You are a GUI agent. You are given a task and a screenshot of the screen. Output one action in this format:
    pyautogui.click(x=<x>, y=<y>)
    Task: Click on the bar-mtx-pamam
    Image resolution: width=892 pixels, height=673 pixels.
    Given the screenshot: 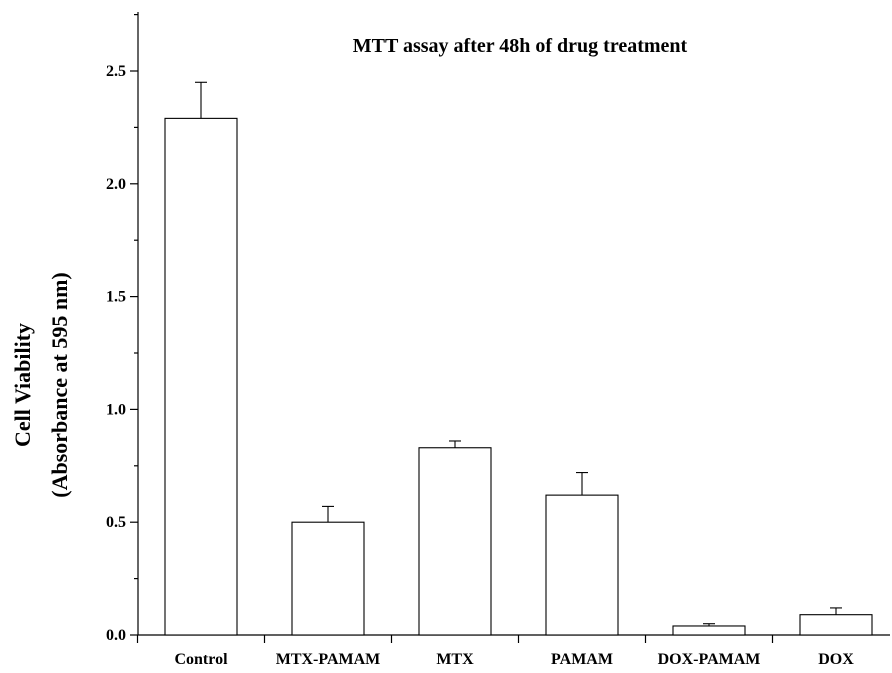 What is the action you would take?
    pyautogui.click(x=328, y=578)
    